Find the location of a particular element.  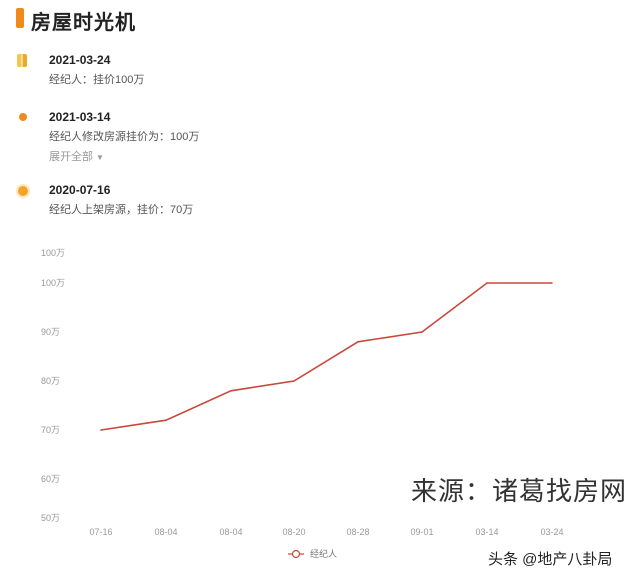

y-tick-label: 50万 is located at coordinates (50, 518).